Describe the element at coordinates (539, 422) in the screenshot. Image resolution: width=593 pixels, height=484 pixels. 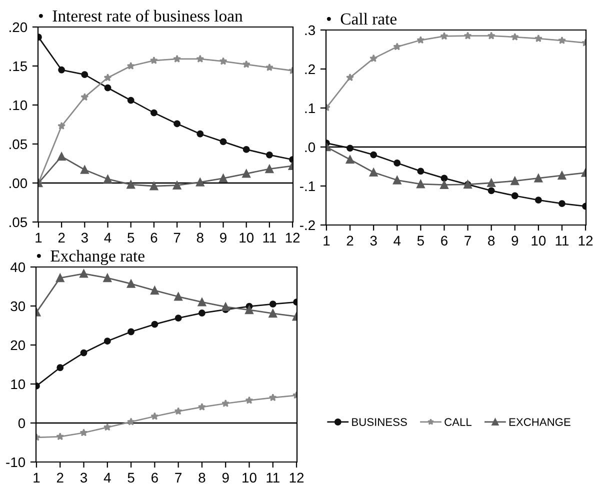
I see `legend-label: EXCHANGE` at that location.